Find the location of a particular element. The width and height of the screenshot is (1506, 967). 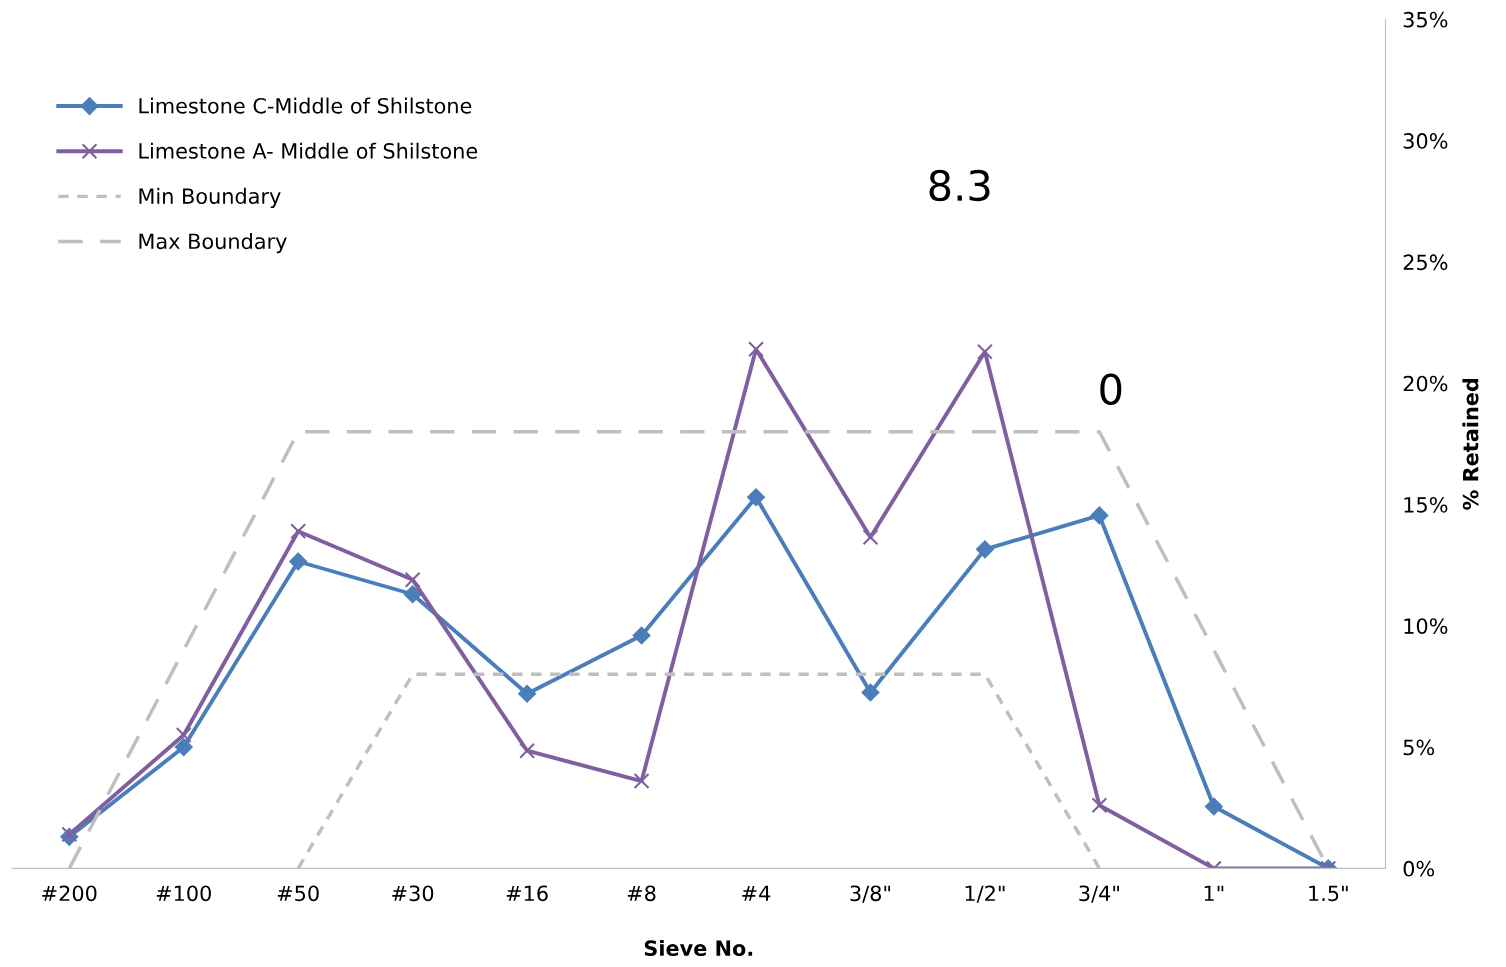

y-tick-label: 5% is located at coordinates (1419, 747).